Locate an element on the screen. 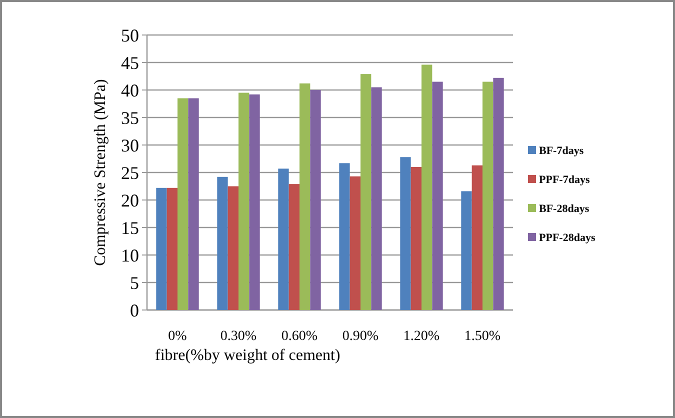  y-tick-label: 30 is located at coordinates (130, 145).